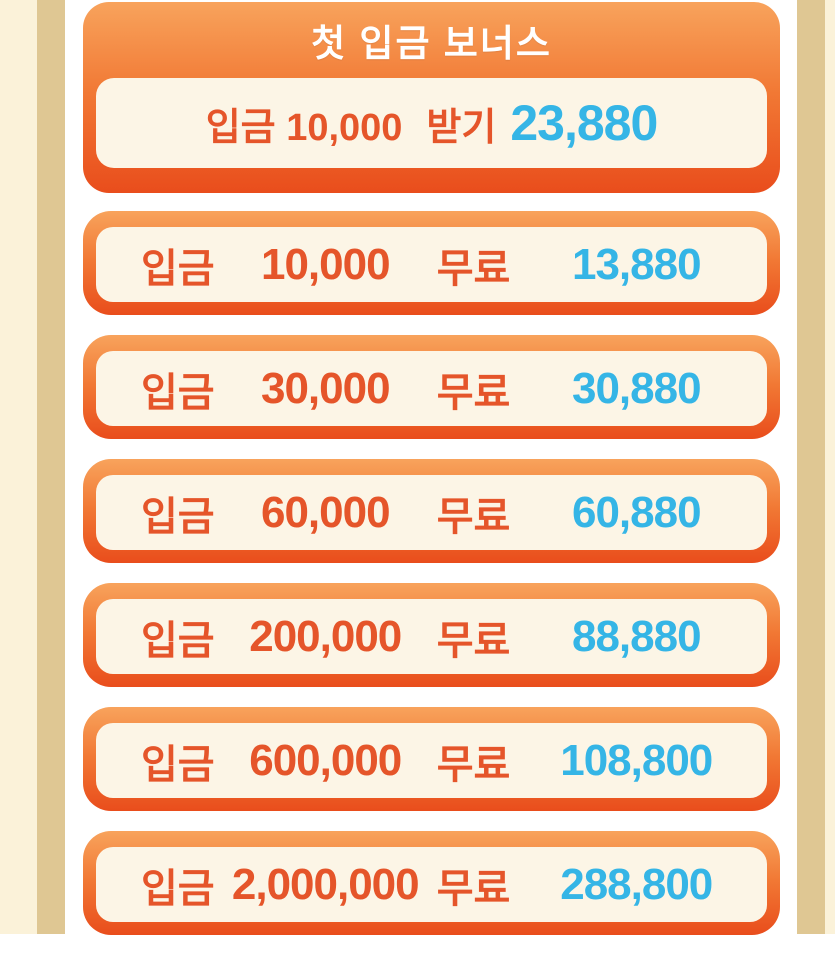 The image size is (835, 955). I want to click on deposit-tier-button-30000: 입금 30,000 무료 30,880, so click(431, 387).